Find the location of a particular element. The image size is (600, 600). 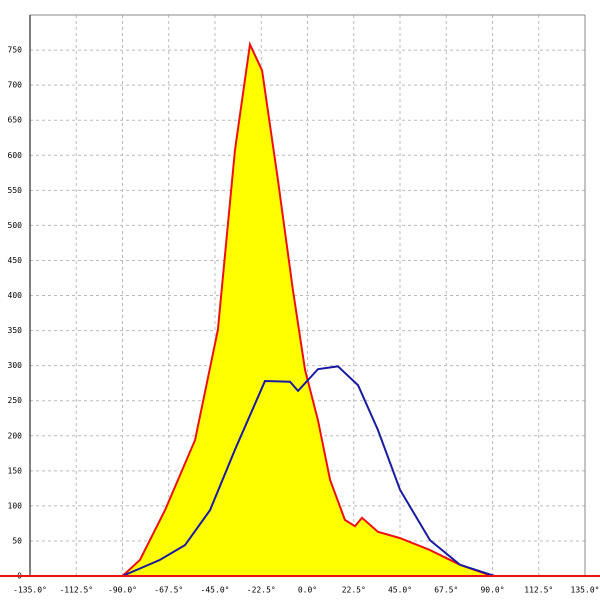

y-tick-label: 200 is located at coordinates (15, 435).